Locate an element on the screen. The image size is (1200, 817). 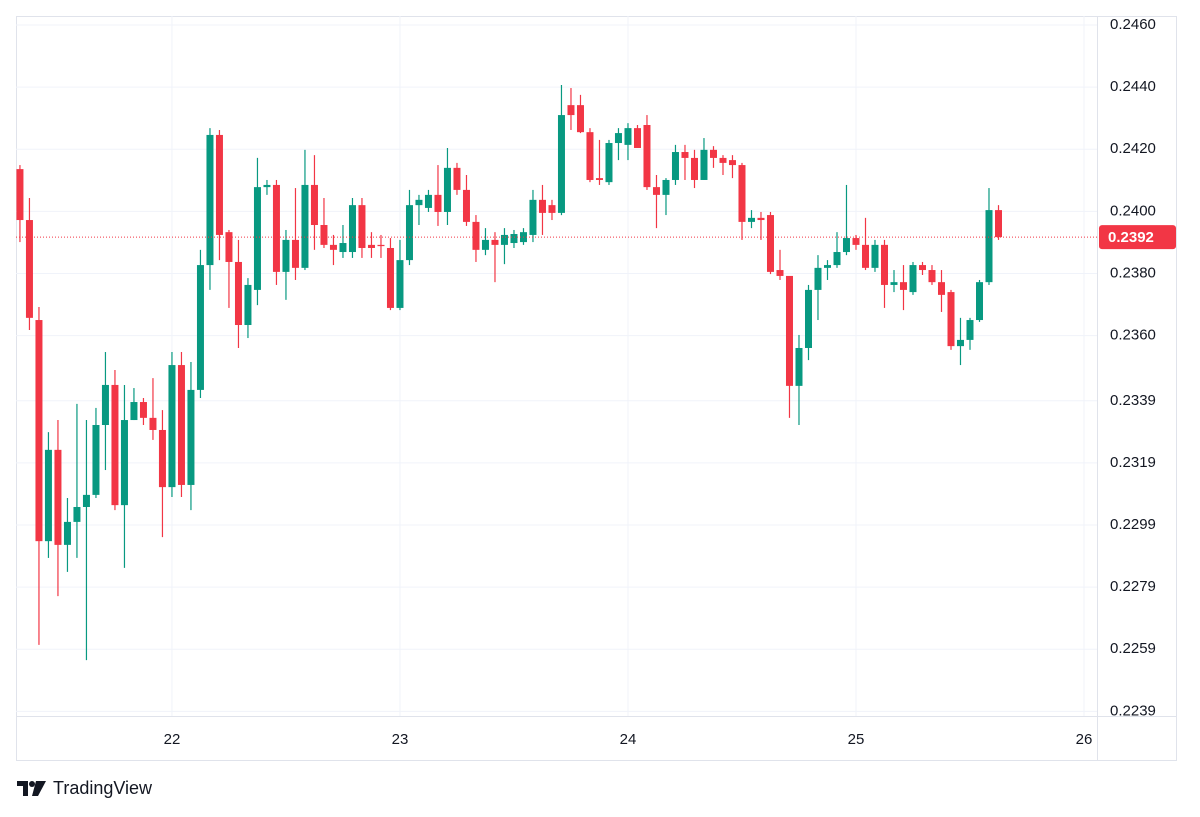
y-tick-label: 0.2299 is located at coordinates (1133, 524).